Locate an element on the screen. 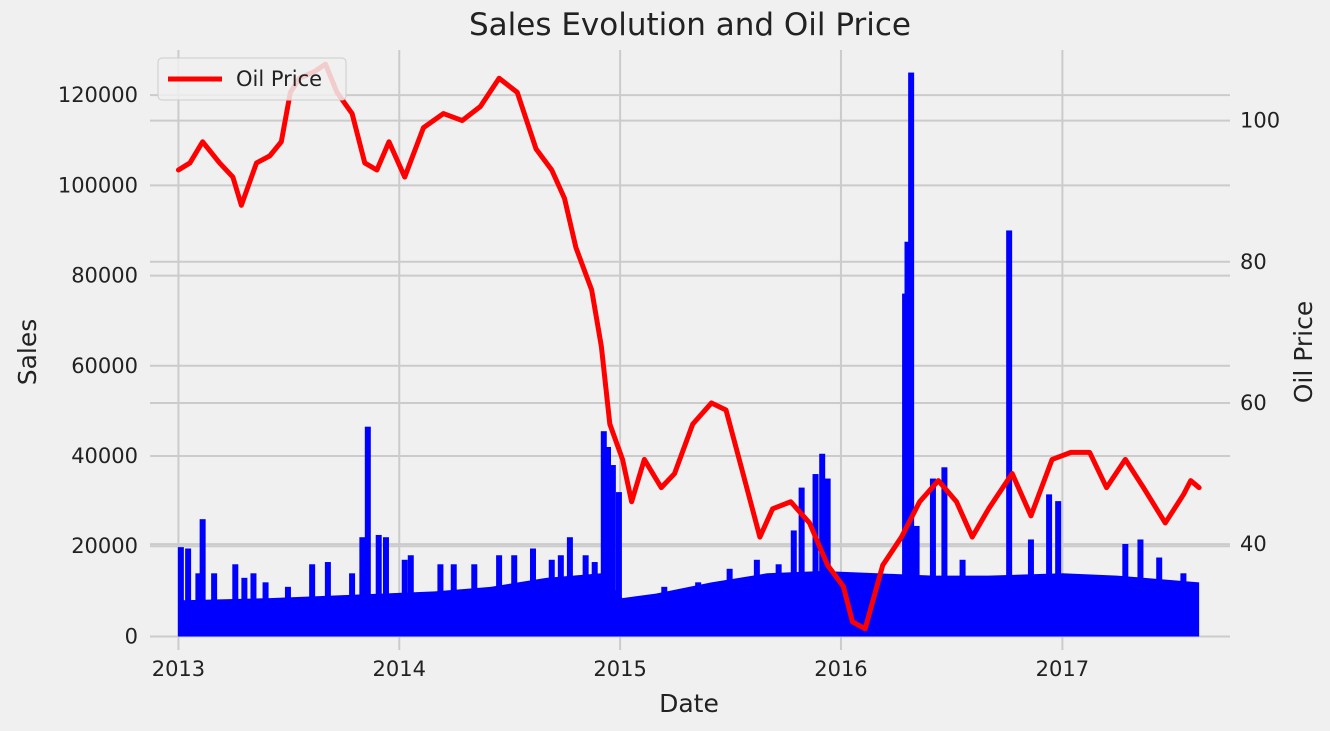 The image size is (1330, 731). y-tick-label-left: 80000 is located at coordinates (104, 276).